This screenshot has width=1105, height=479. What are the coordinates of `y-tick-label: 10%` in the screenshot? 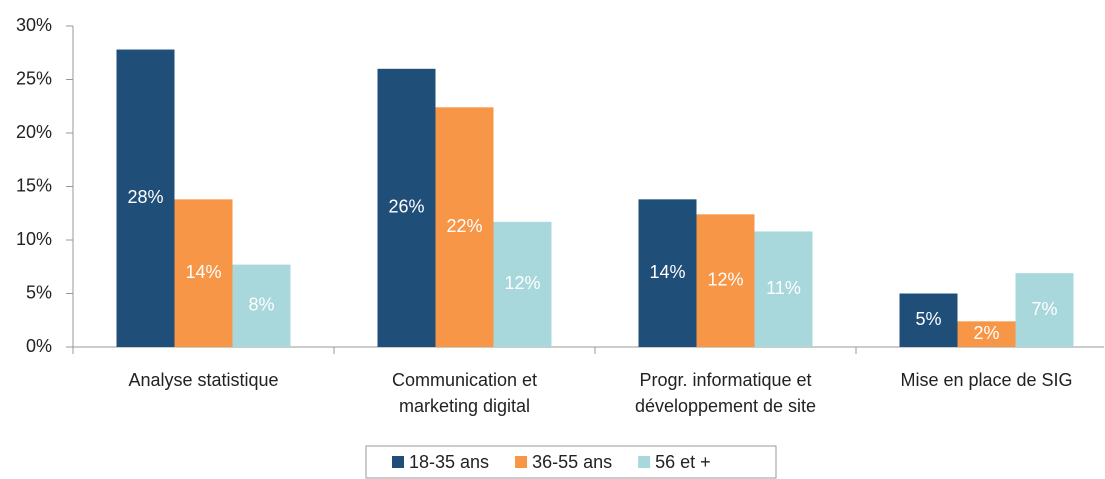 It's located at (34, 239).